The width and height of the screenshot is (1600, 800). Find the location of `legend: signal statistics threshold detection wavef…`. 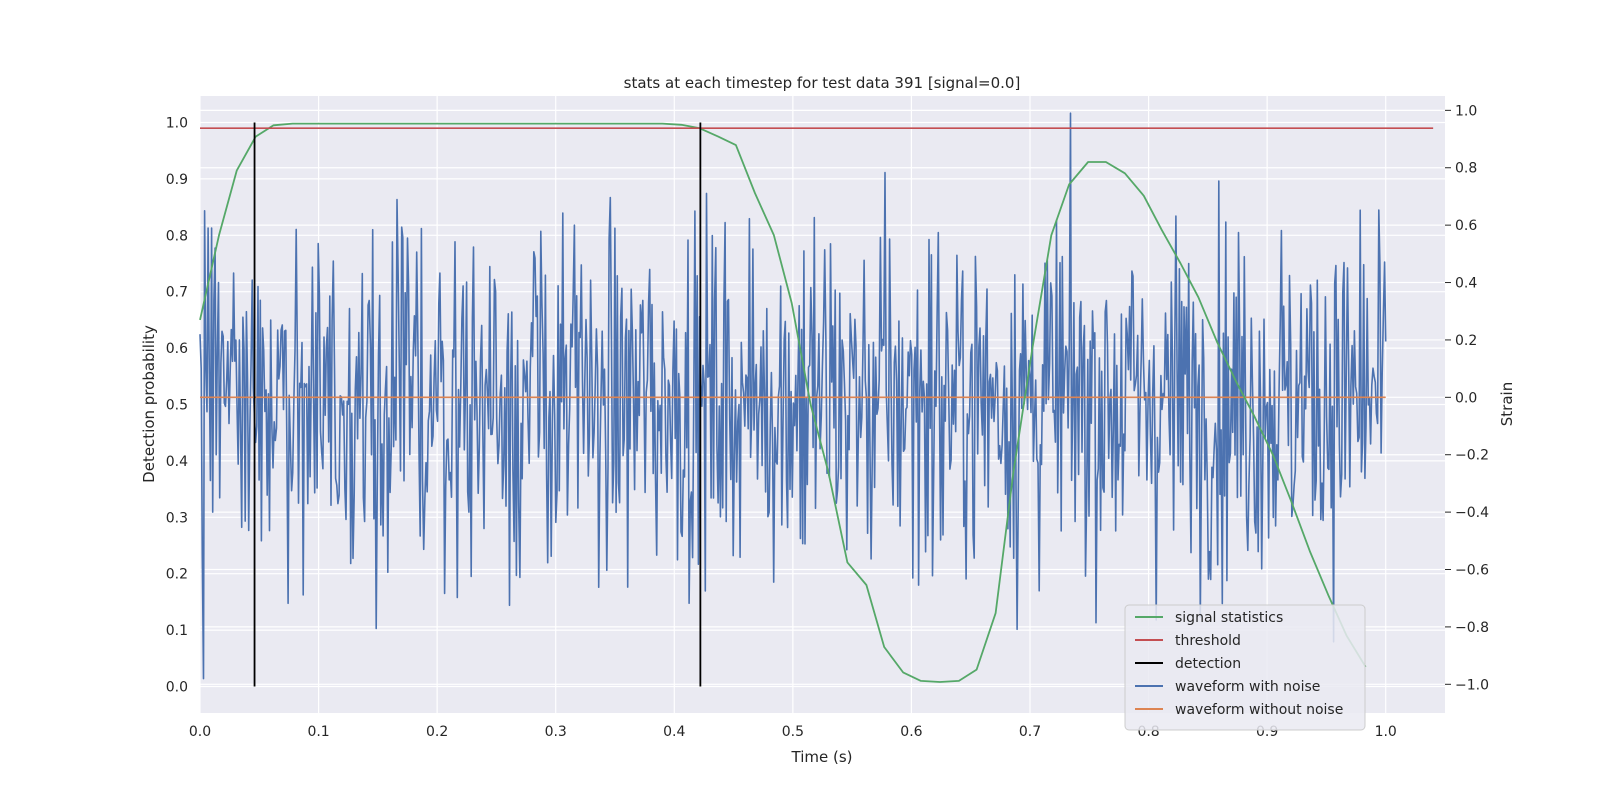

legend: signal statistics threshold detection wavef… is located at coordinates (1245, 667).